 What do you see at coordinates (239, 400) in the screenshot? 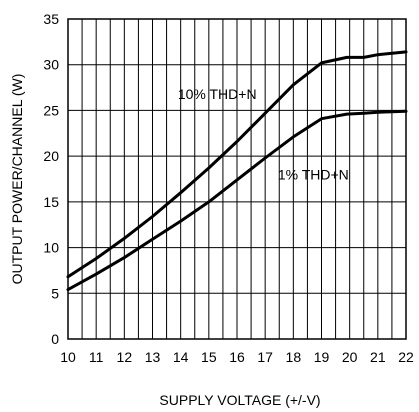
I see `x-axis-title: SUPPLY VOLTAGE (+/-V)` at bounding box center [239, 400].